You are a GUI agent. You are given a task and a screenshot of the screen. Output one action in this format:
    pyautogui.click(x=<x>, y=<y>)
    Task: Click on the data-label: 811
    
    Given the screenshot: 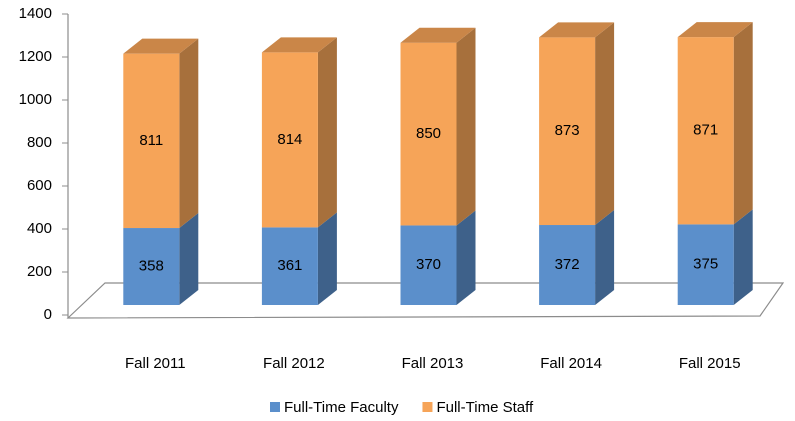 What is the action you would take?
    pyautogui.click(x=151, y=140)
    